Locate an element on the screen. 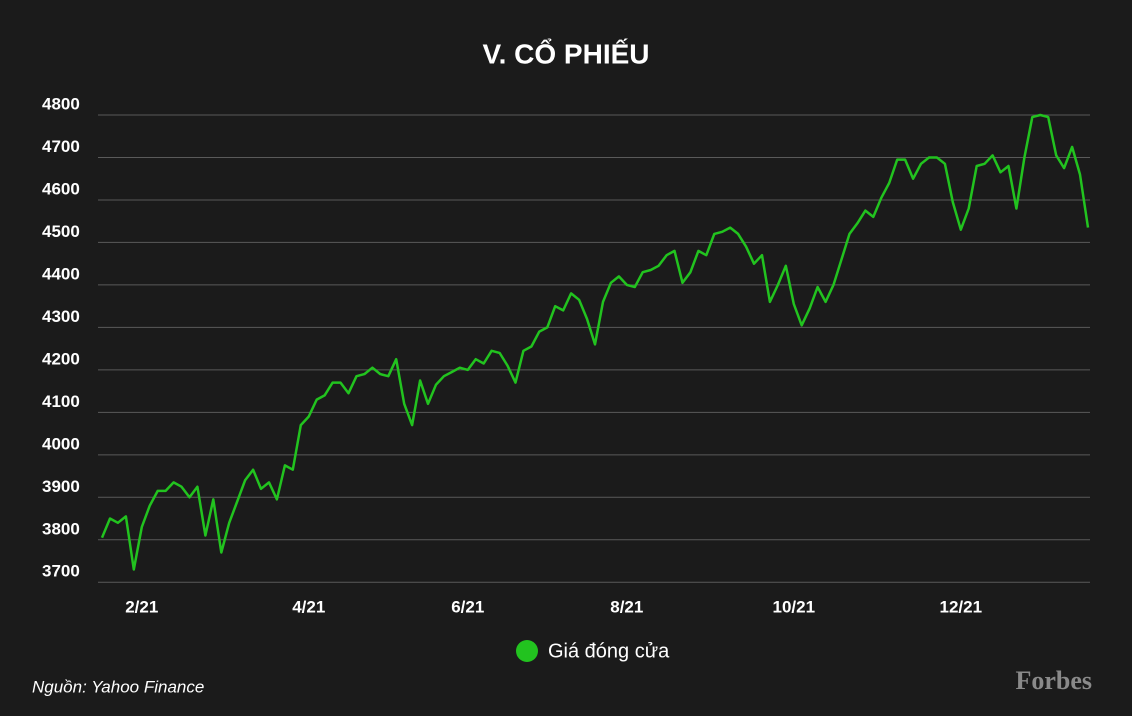  brand: Forbes is located at coordinates (1053, 680).